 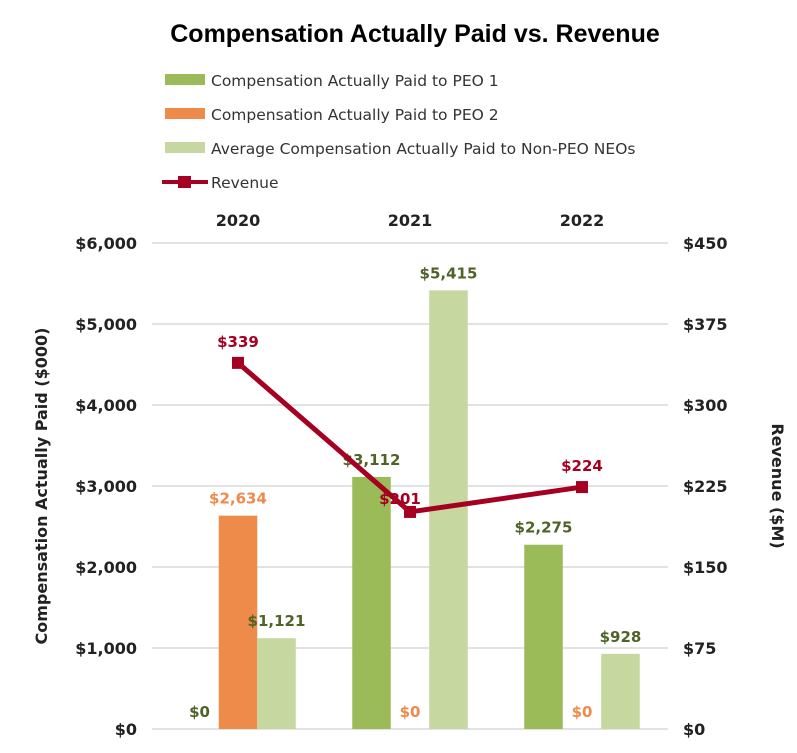 I want to click on y2-tick-label: $375, so click(x=705, y=324).